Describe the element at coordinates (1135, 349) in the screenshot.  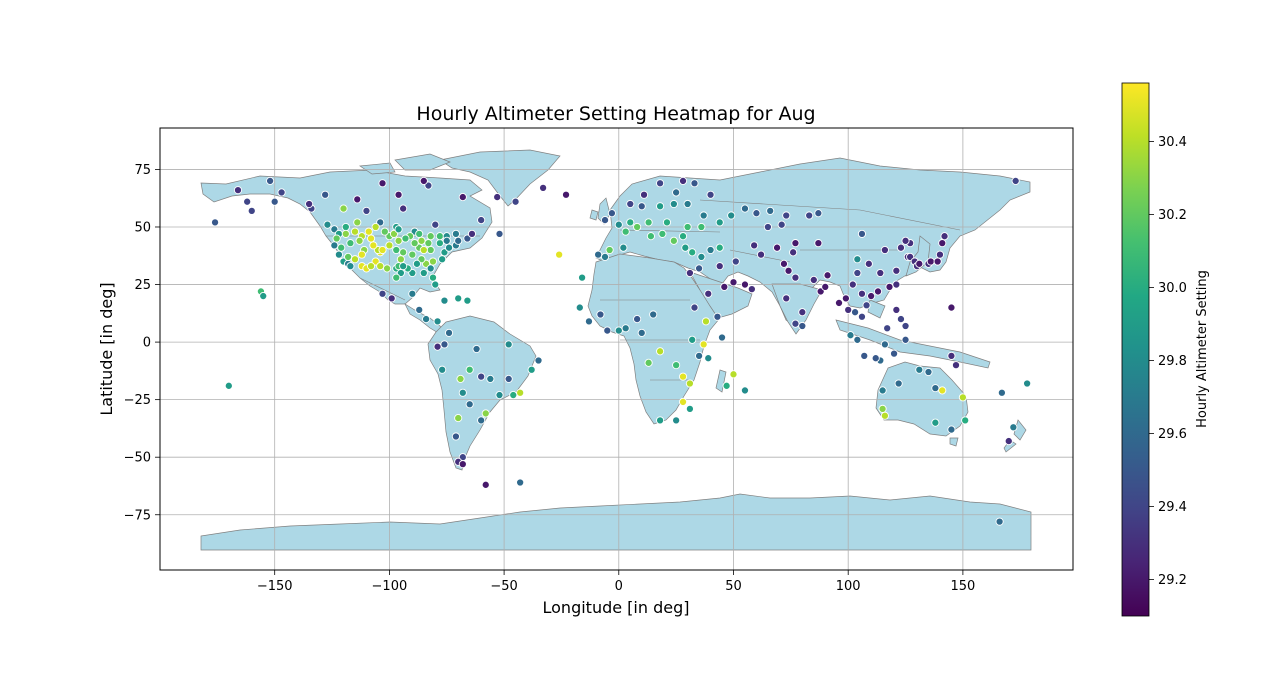
I see `colorbar` at that location.